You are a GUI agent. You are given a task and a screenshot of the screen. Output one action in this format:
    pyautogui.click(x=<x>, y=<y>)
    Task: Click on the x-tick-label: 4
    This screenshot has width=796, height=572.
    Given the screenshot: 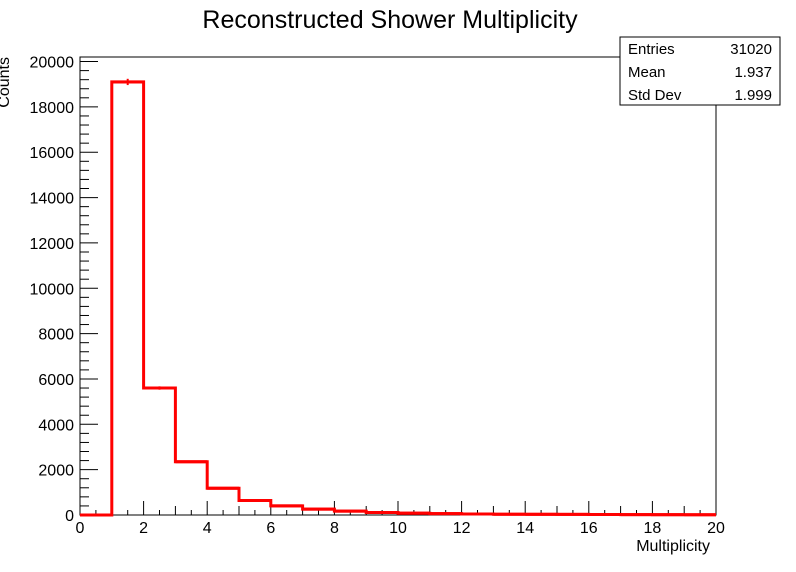 What is the action you would take?
    pyautogui.click(x=207, y=528)
    